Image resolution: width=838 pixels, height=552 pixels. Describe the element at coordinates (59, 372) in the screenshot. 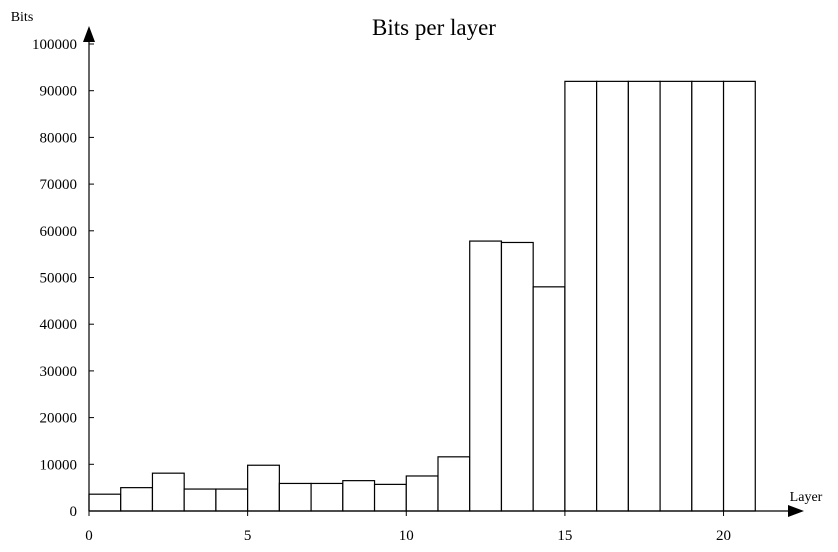

I see `y-tick-label: 30000` at that location.